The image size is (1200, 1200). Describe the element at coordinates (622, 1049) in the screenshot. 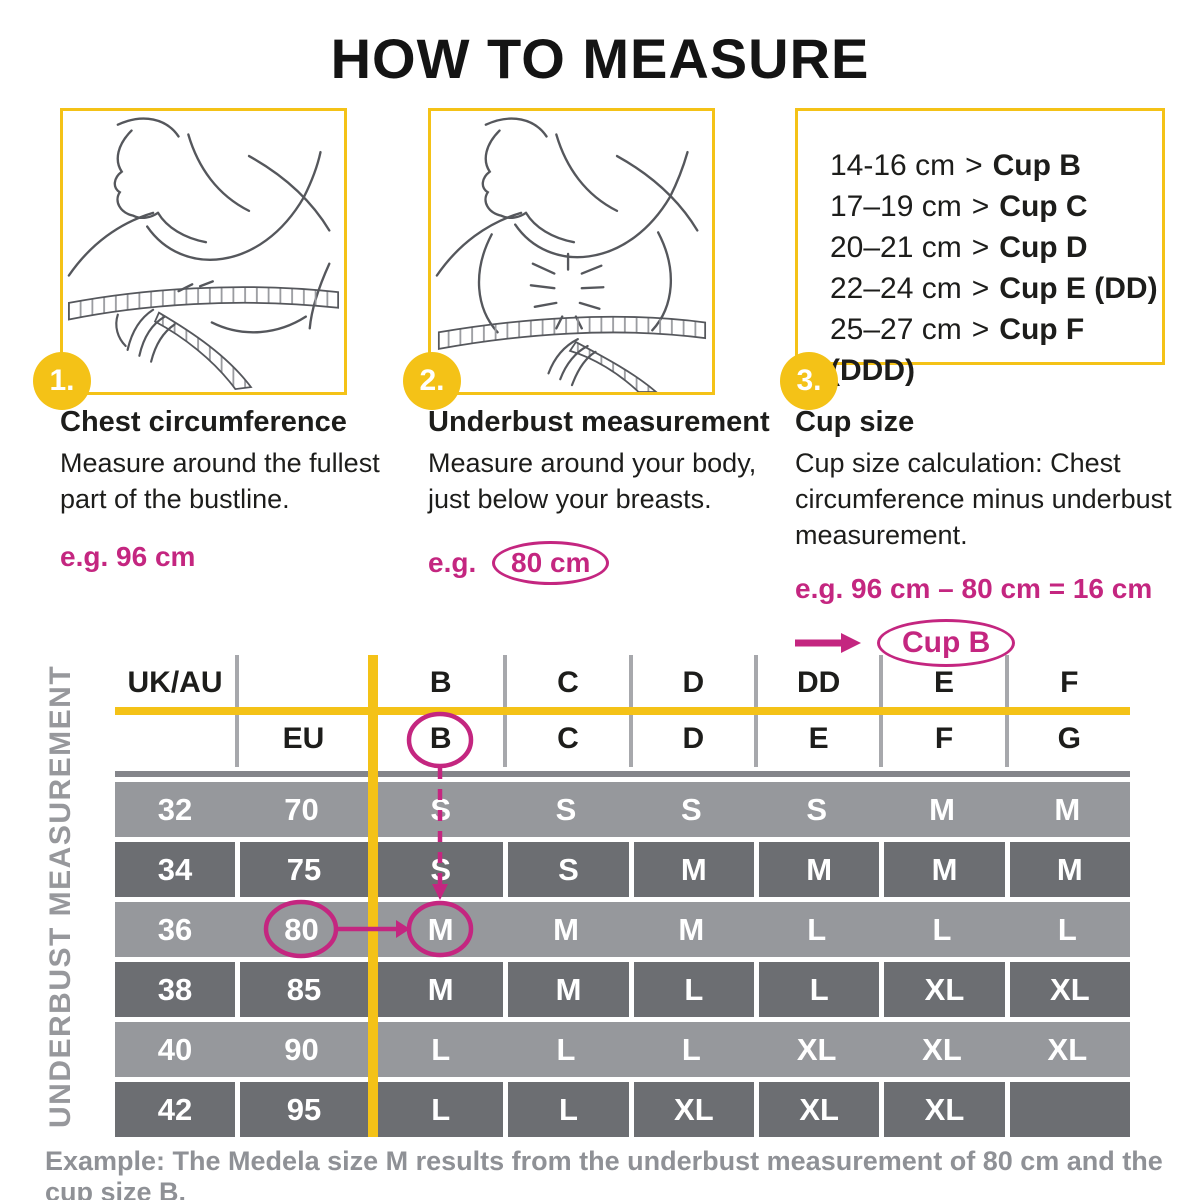

I see `table-row-40-90: 40 90 L L L XL XL XL` at that location.